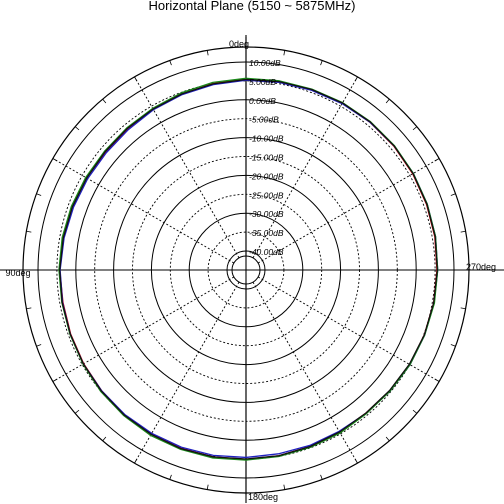  What do you see at coordinates (481, 267) in the screenshot?
I see `angle-label-right: 270deg` at bounding box center [481, 267].